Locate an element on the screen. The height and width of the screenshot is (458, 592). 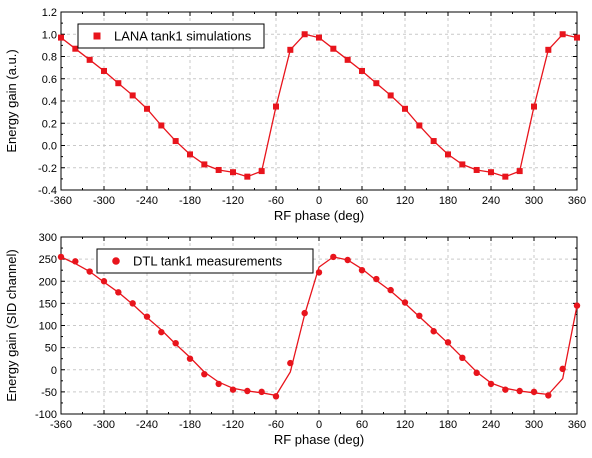
y-tick-label: 0.6 is located at coordinates (49, 80).